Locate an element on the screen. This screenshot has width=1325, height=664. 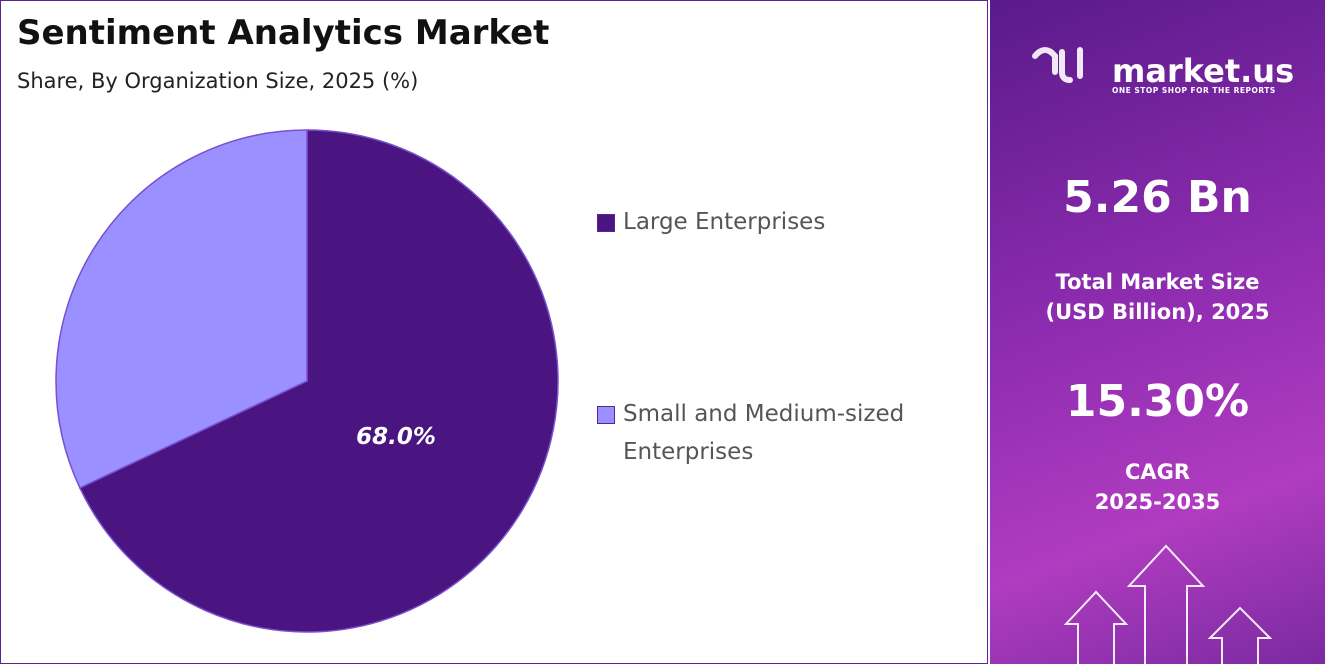
data-label: 68.0% is located at coordinates (396, 437).